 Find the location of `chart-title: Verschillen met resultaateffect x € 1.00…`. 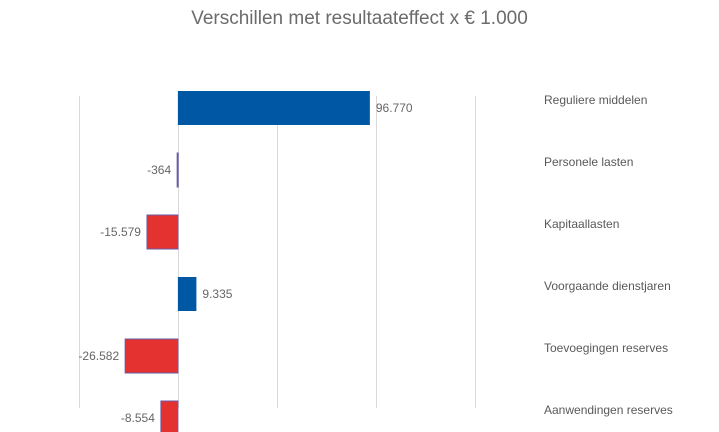

chart-title: Verschillen met resultaateffect x € 1.00… is located at coordinates (359, 18).